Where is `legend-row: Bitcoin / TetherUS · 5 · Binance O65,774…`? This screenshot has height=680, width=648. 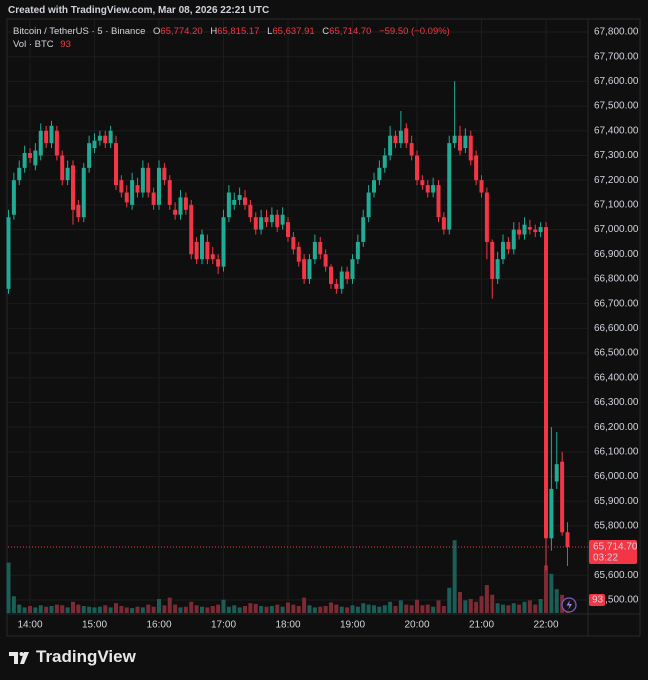 legend-row: Bitcoin / TetherUS · 5 · Binance O65,774… is located at coordinates (231, 31).